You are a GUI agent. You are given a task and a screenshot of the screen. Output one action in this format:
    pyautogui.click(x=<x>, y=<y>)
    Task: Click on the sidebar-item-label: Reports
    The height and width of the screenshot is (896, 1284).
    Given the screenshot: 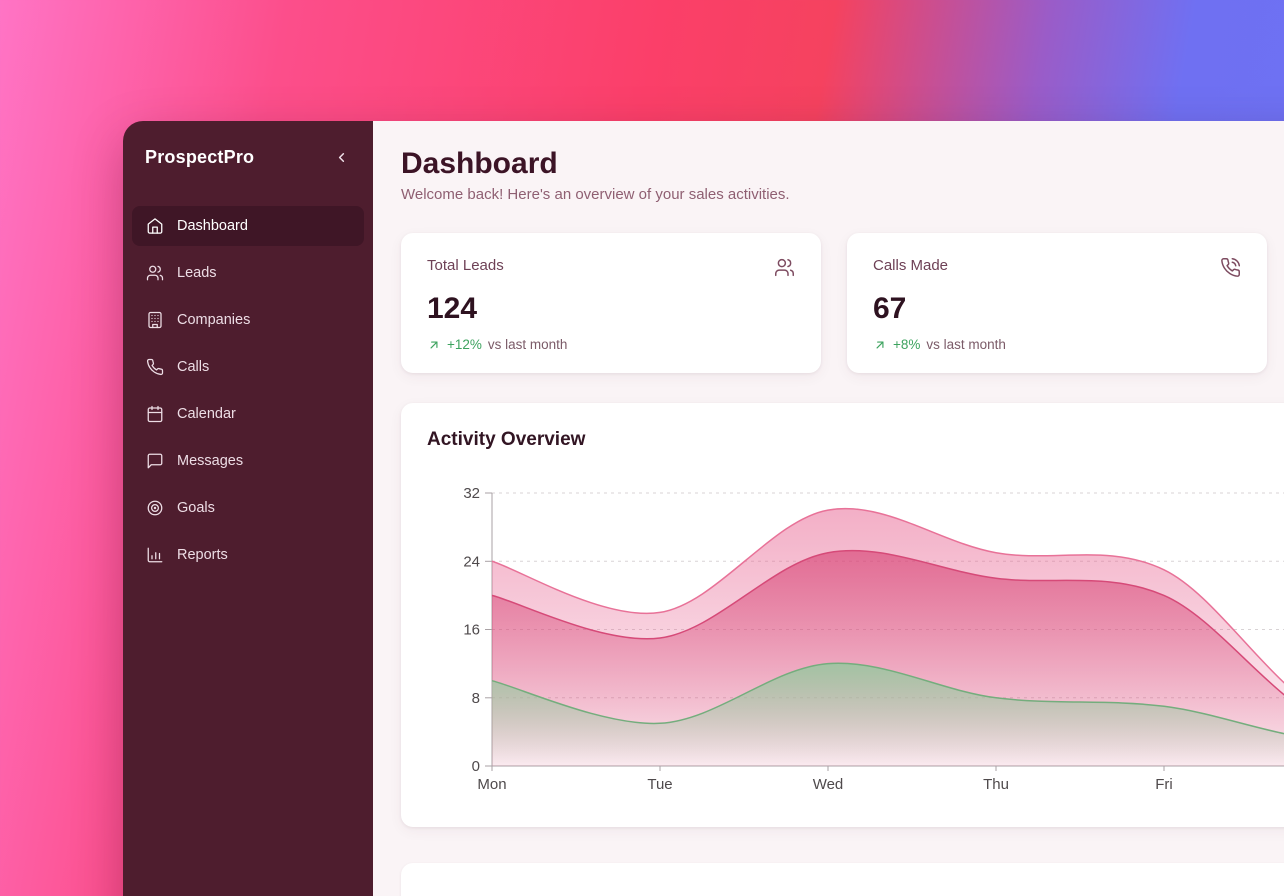 What is the action you would take?
    pyautogui.click(x=202, y=555)
    